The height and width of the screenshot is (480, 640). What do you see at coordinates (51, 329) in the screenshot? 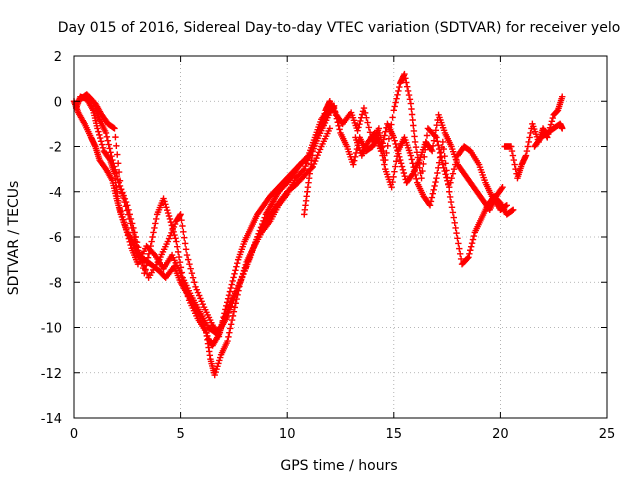
I see `y-tick-label: -10` at bounding box center [51, 329].